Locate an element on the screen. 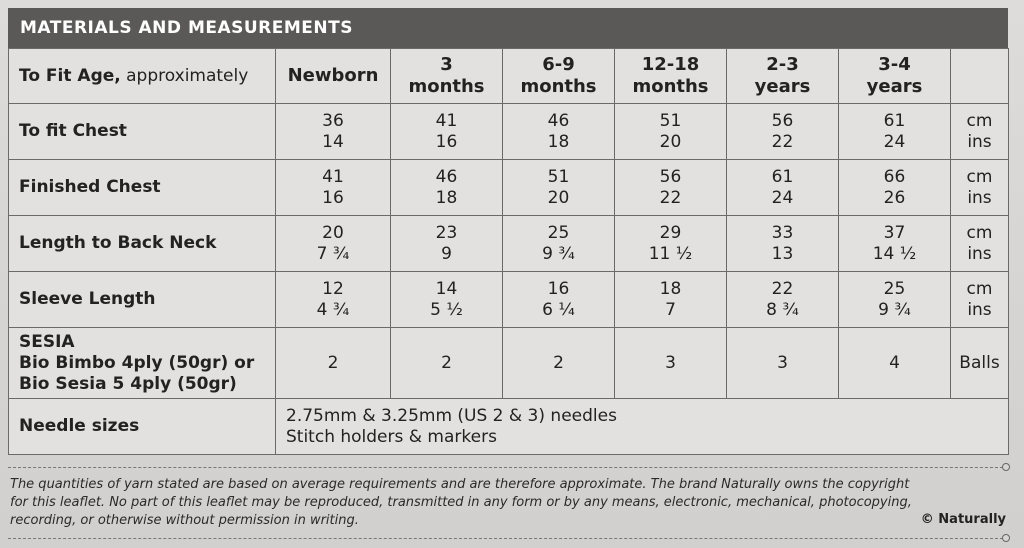 This screenshot has width=1024, height=548. row-label: Finished Chest is located at coordinates (142, 187).